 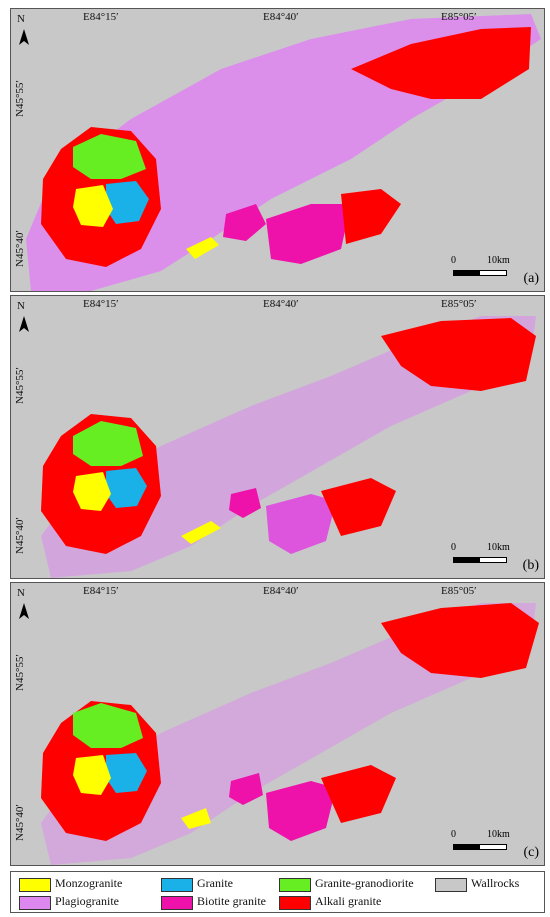 What do you see at coordinates (531, 278) in the screenshot?
I see `panel-label: (a)` at bounding box center [531, 278].